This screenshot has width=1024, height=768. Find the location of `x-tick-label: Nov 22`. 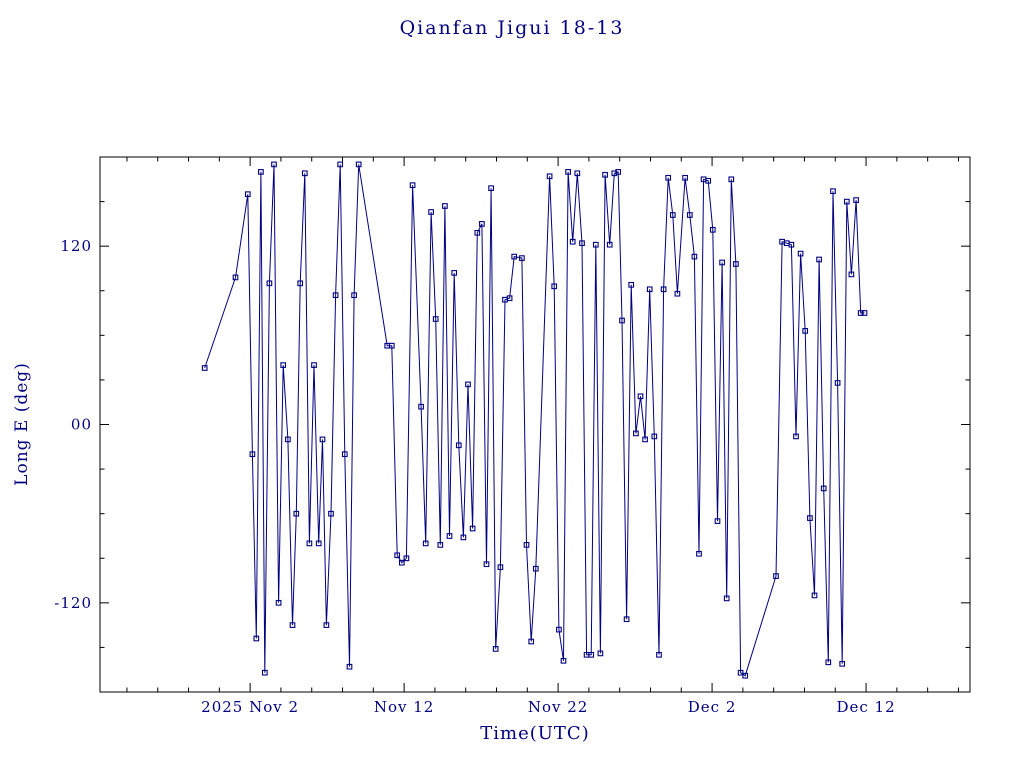

x-tick-label: Nov 22 is located at coordinates (558, 707).